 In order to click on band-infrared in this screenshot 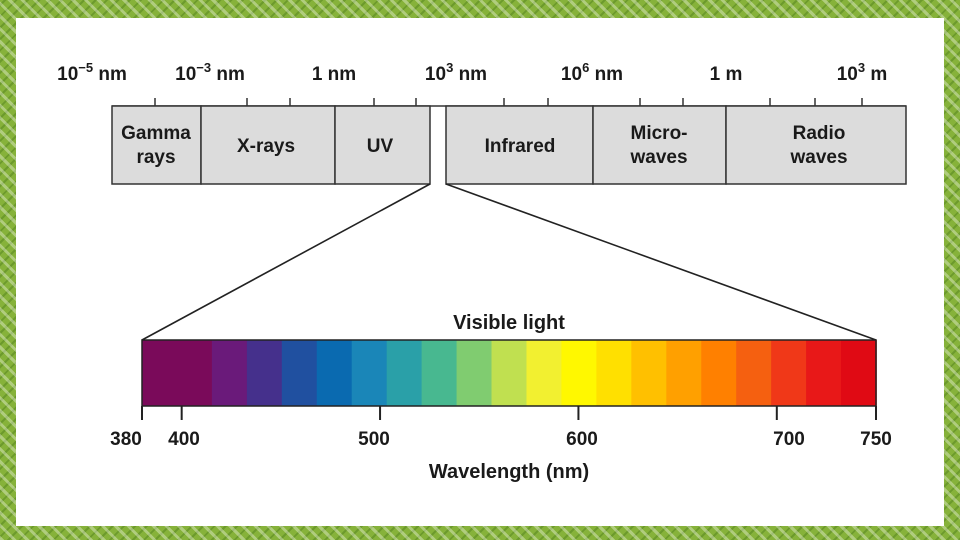, I will do `click(519, 145)`.